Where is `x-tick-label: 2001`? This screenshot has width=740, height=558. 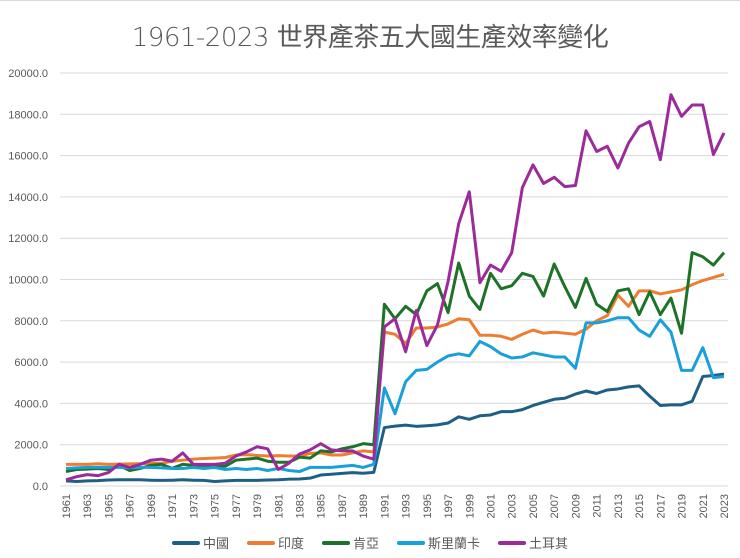
x-tick-label: 2001 is located at coordinates (492, 506).